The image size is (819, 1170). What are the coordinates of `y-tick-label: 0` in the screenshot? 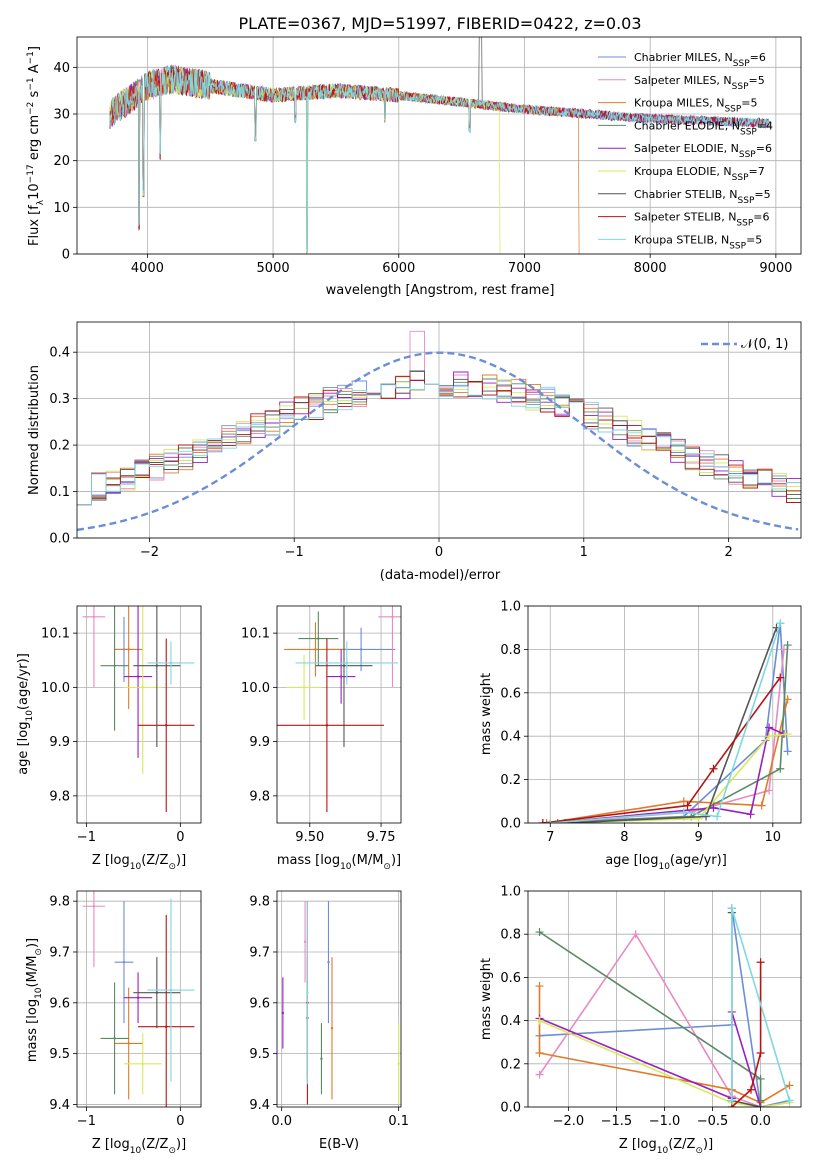 It's located at (66, 255).